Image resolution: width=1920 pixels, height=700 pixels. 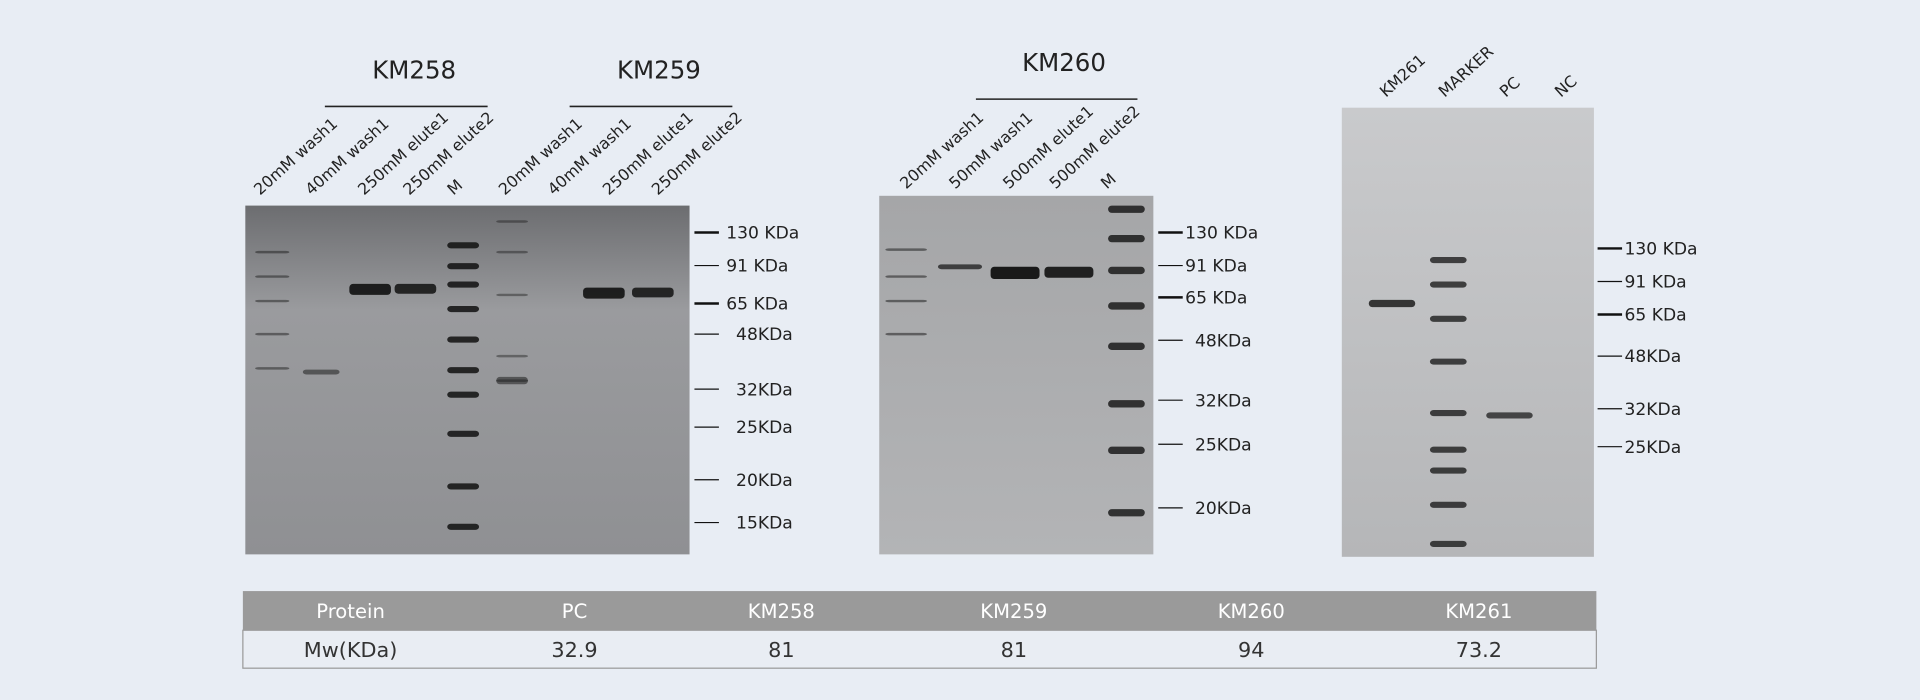 What do you see at coordinates (781, 611) in the screenshot?
I see `table-header-cell: KM258` at bounding box center [781, 611].